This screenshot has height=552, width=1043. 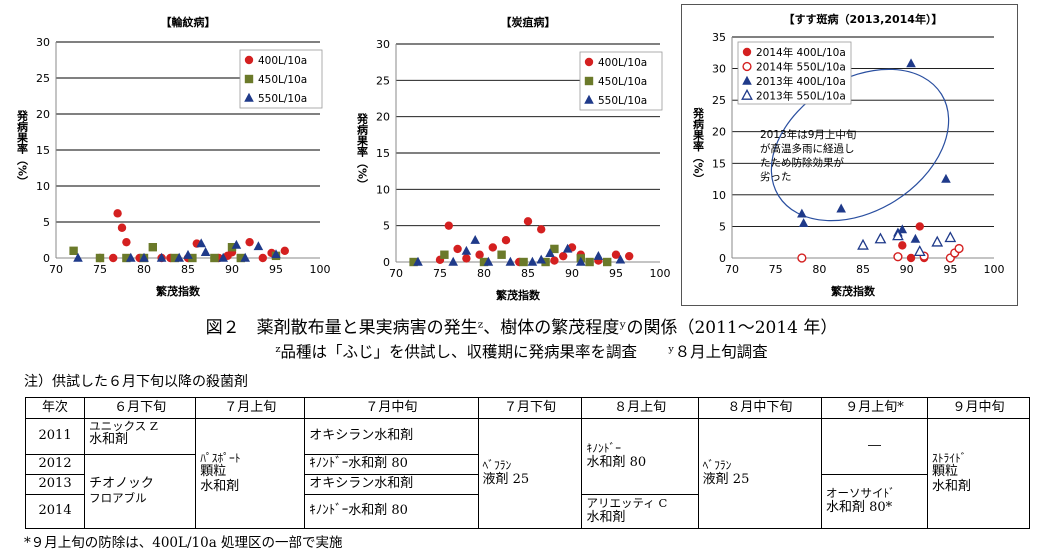 I want to click on cell-sep-early-b: オーソサイﾄﾞ 水和剤 80*, so click(x=874, y=501).